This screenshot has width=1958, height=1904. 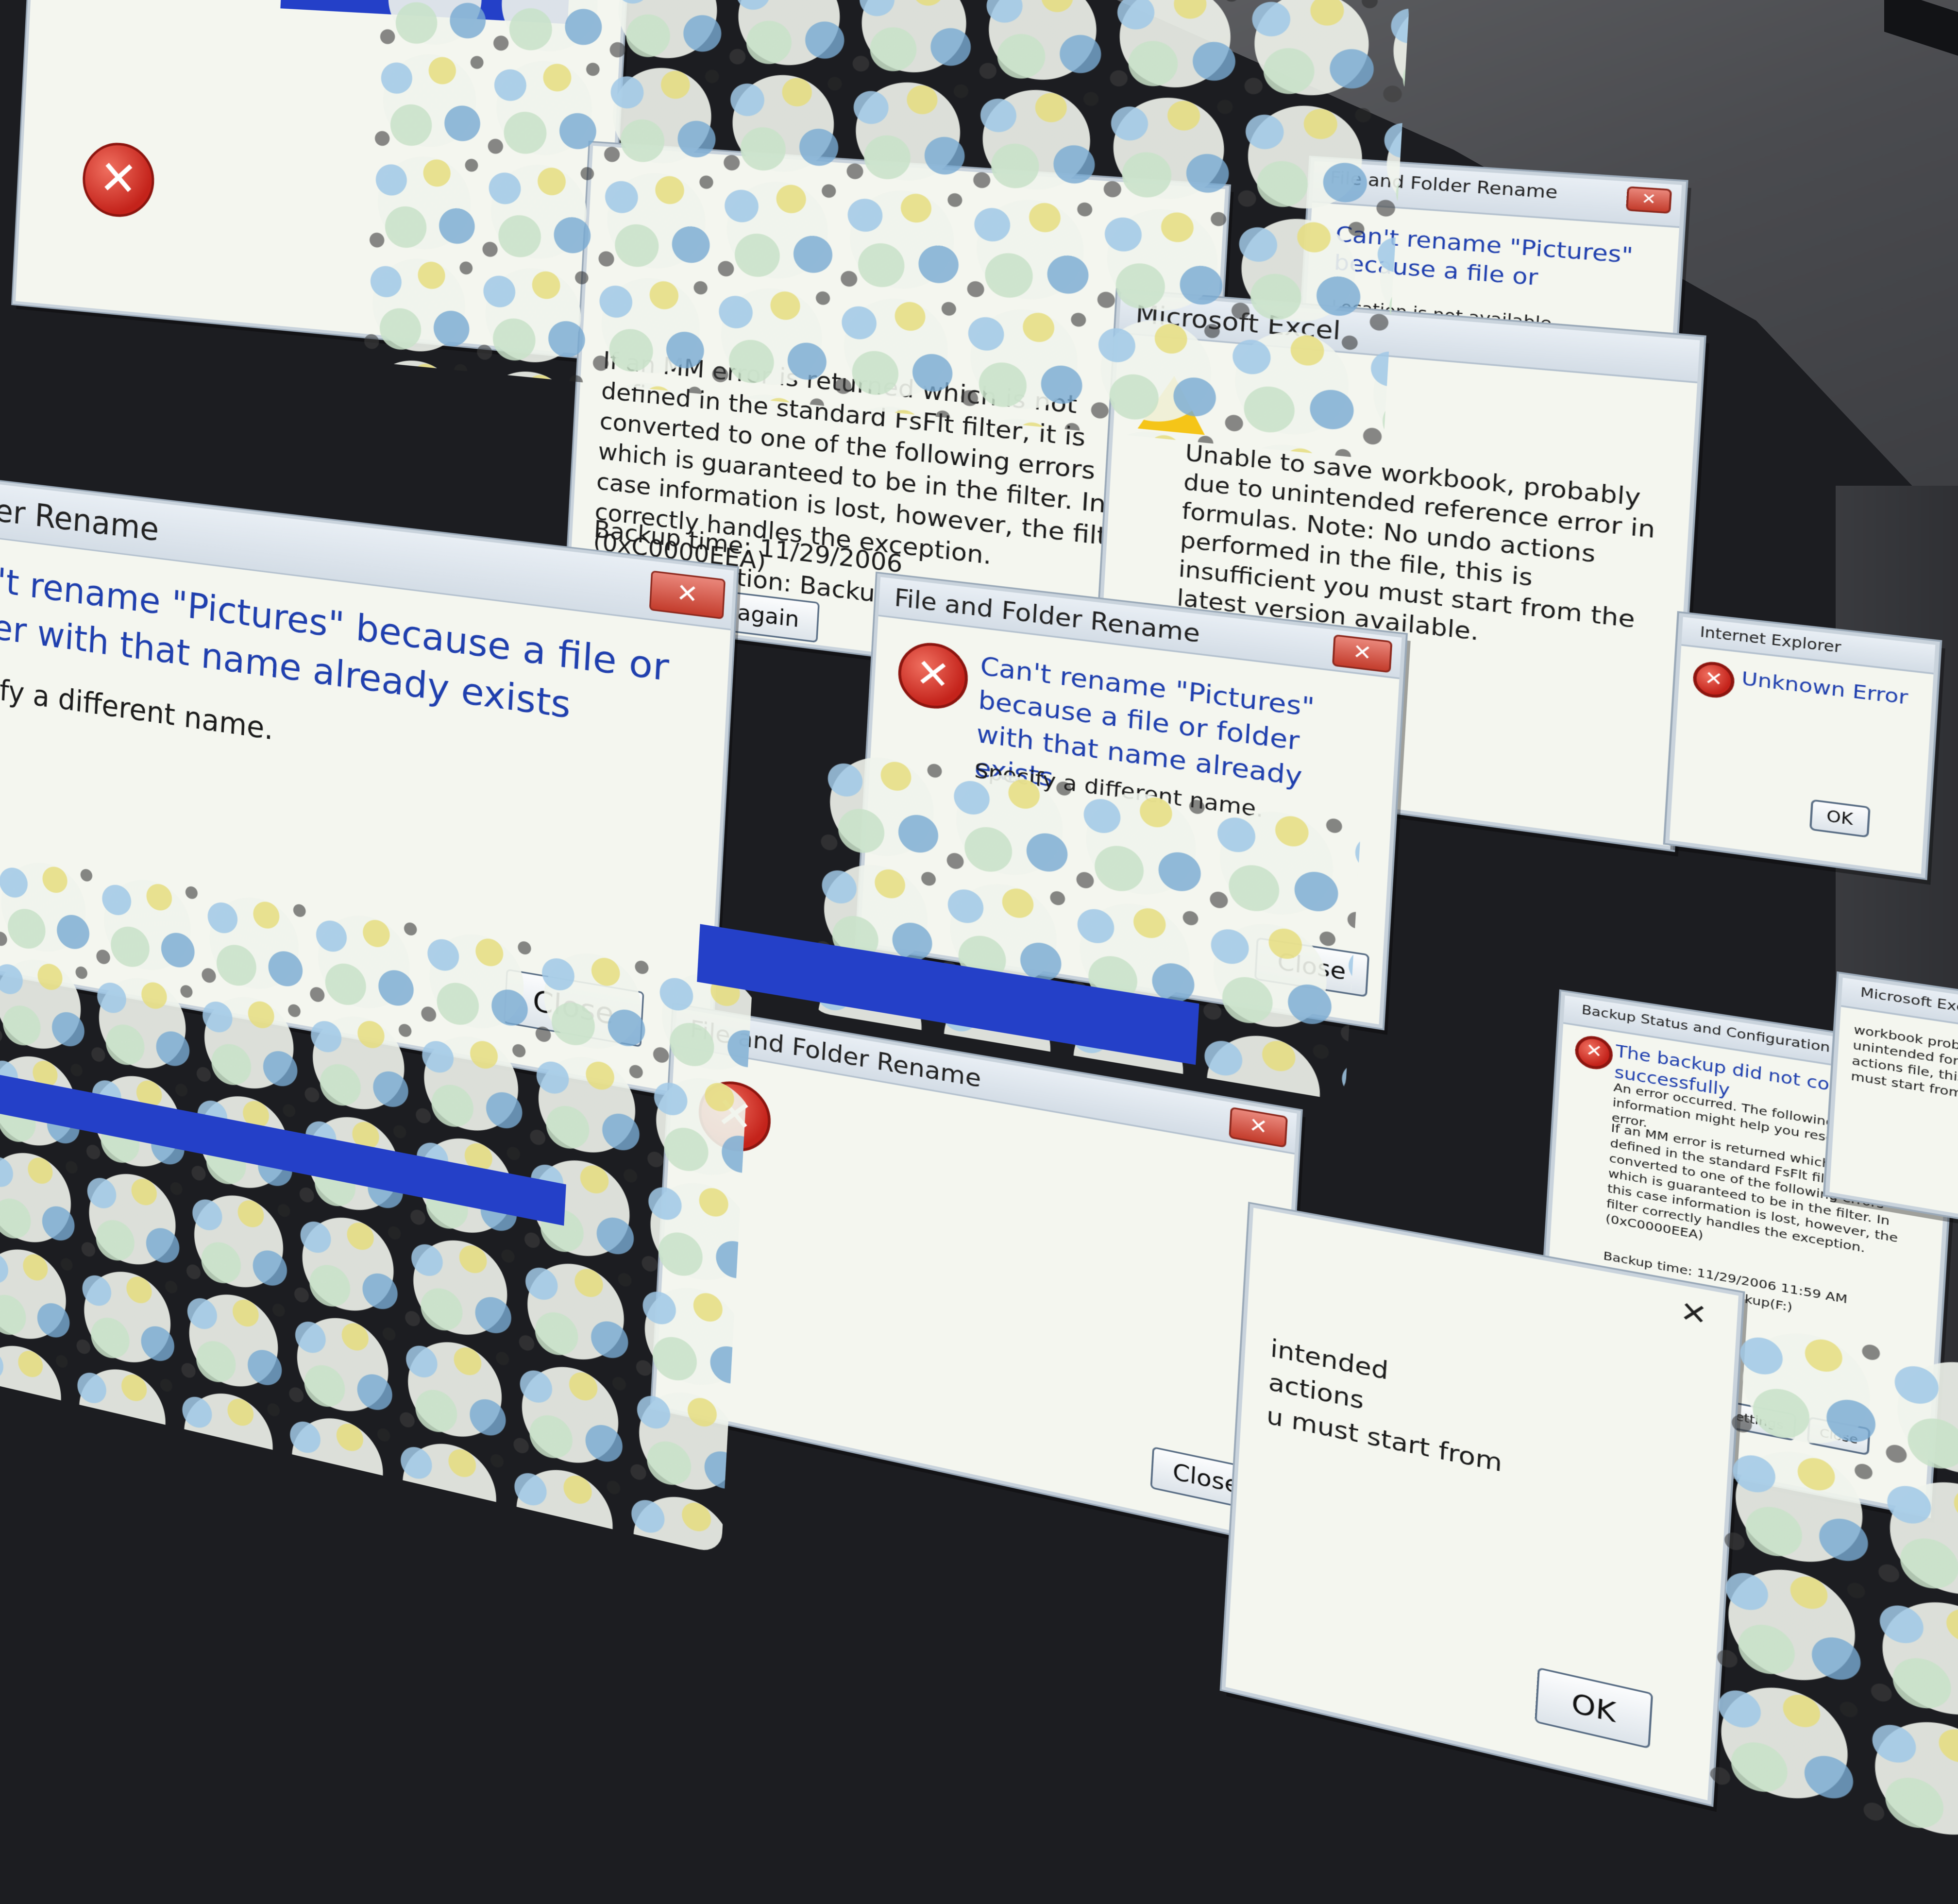 I want to click on dialog-bottom-excel: ✕ intended actions u must start from OK, so click(x=1482, y=1504).